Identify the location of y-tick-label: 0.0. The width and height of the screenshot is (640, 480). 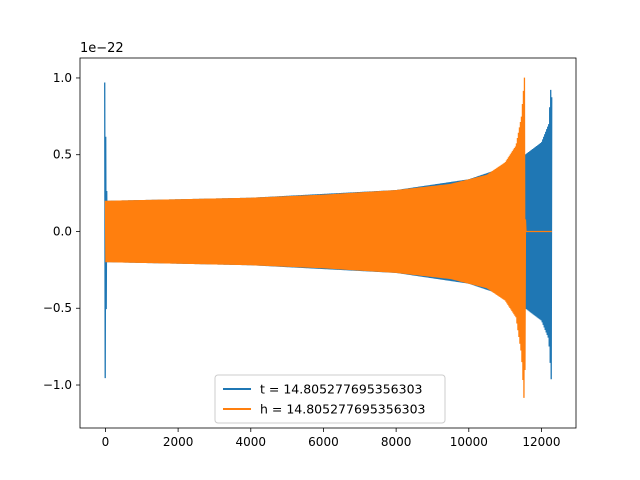
(62, 231).